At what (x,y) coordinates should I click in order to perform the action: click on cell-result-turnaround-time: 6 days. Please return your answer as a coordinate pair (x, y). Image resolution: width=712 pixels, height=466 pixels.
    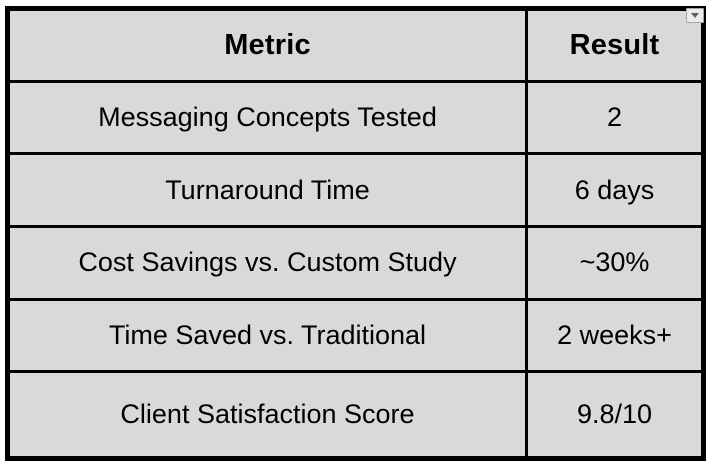
    Looking at the image, I should click on (615, 190).